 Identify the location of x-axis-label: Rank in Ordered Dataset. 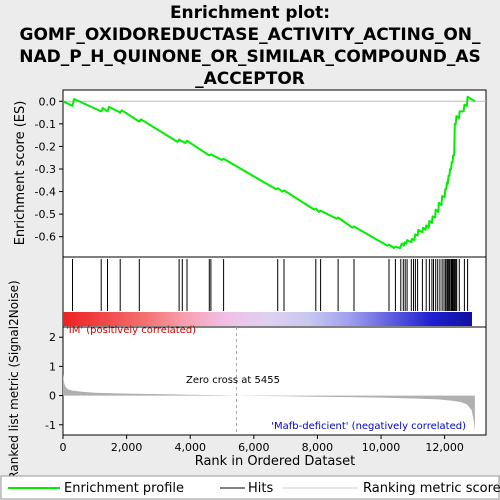
(275, 461).